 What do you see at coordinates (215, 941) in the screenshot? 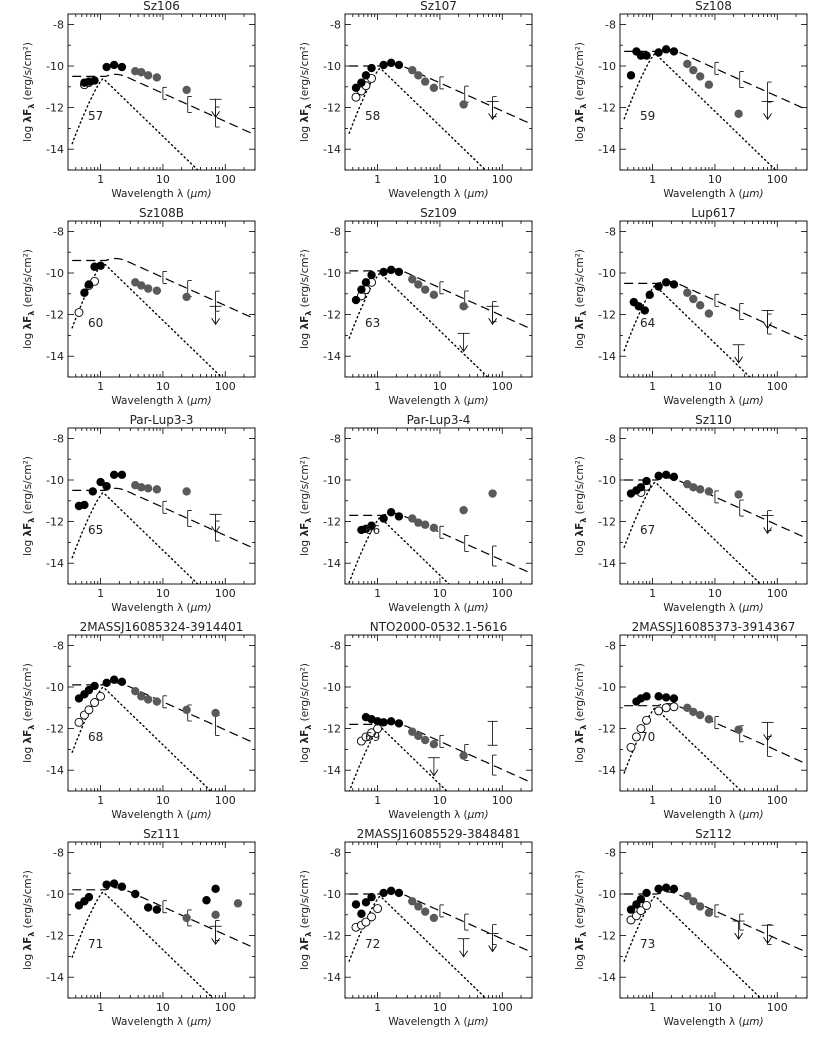
I see `upper-limit-arrowhead` at bounding box center [215, 941].